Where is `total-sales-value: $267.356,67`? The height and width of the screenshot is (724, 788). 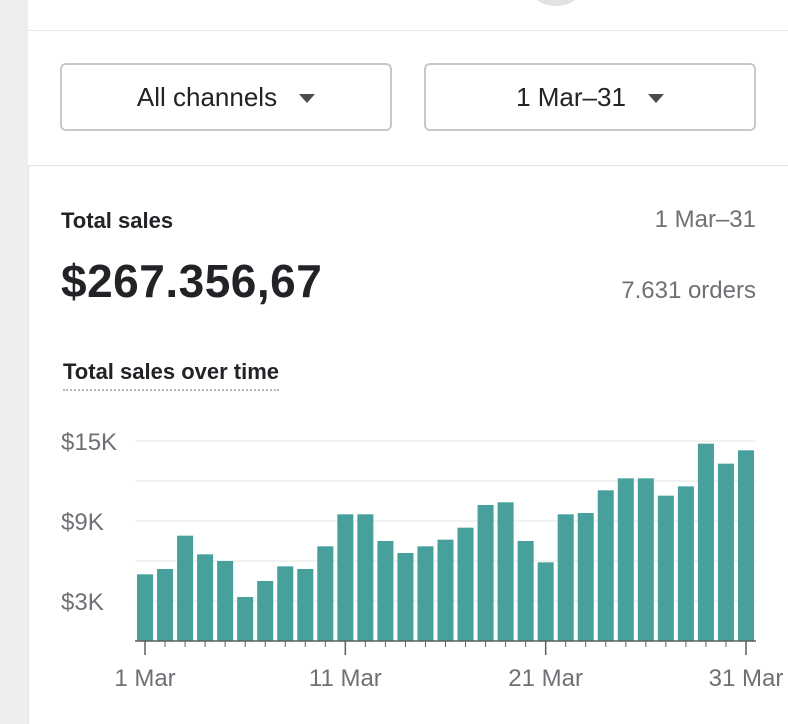
total-sales-value: $267.356,67 is located at coordinates (192, 281).